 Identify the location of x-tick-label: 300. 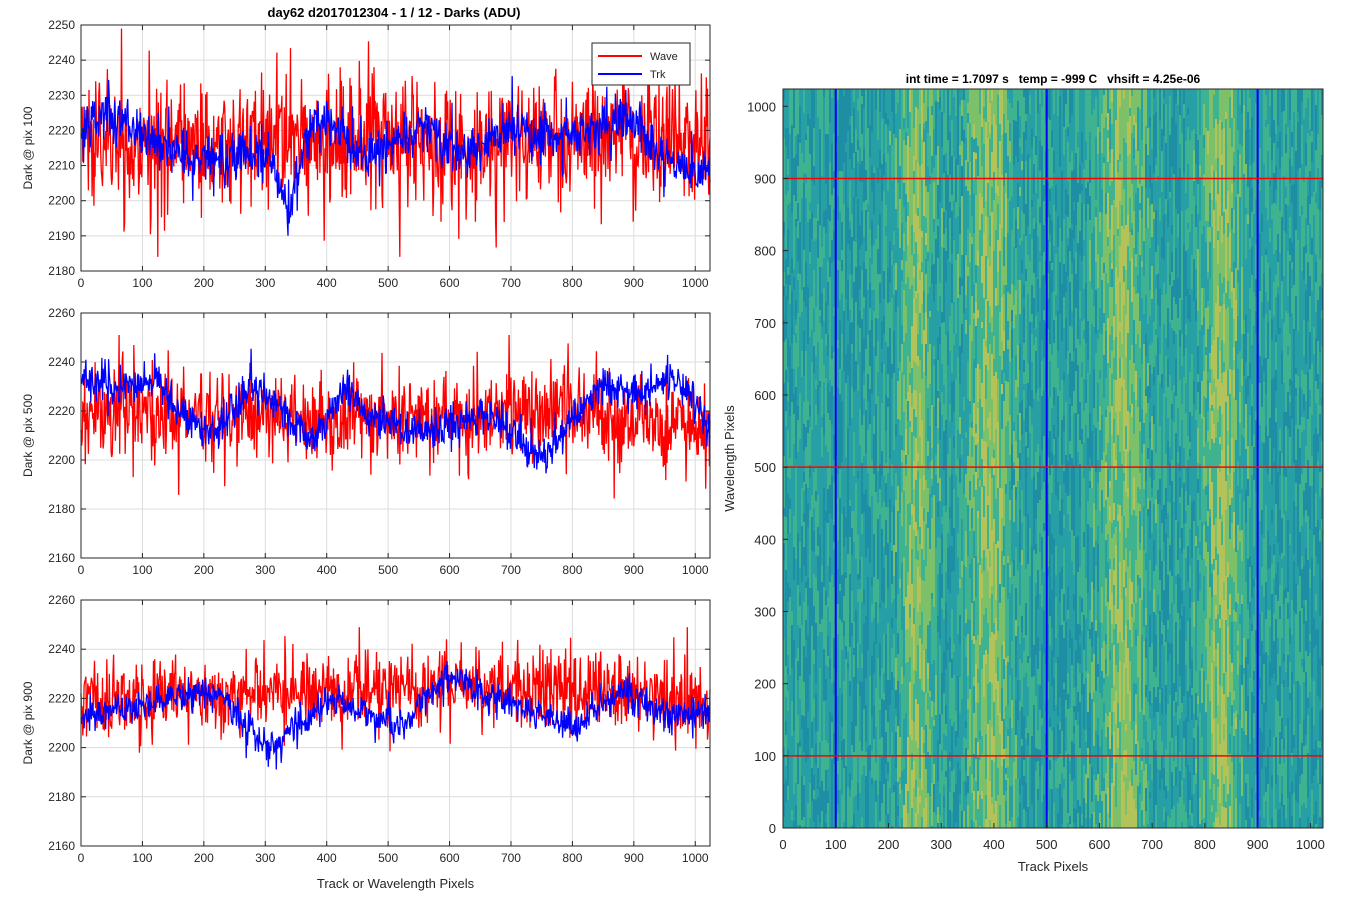
(265, 858).